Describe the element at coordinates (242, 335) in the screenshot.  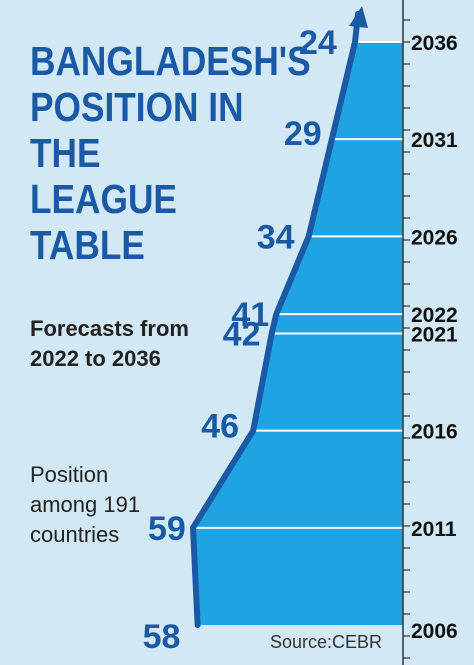
I see `position-label-2021: 42` at that location.